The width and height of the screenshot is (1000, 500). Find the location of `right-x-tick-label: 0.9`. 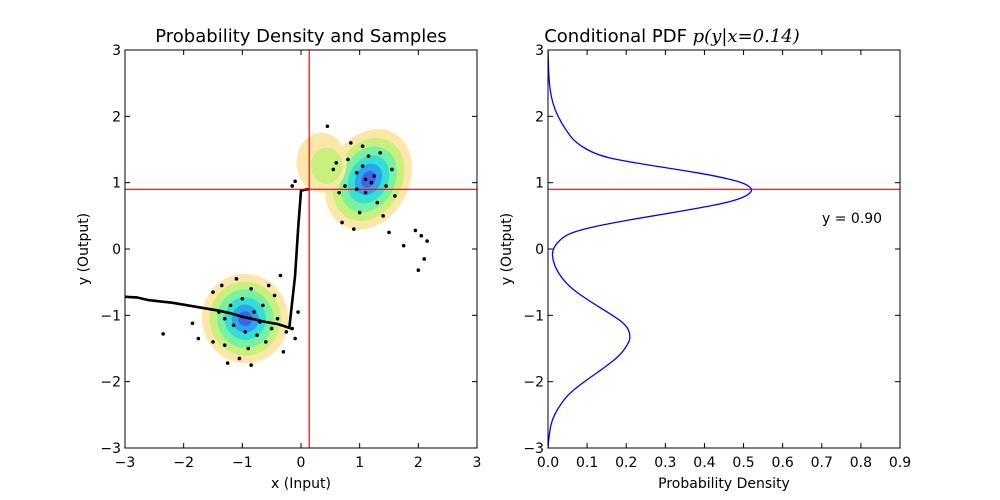

right-x-tick-label: 0.9 is located at coordinates (900, 463).